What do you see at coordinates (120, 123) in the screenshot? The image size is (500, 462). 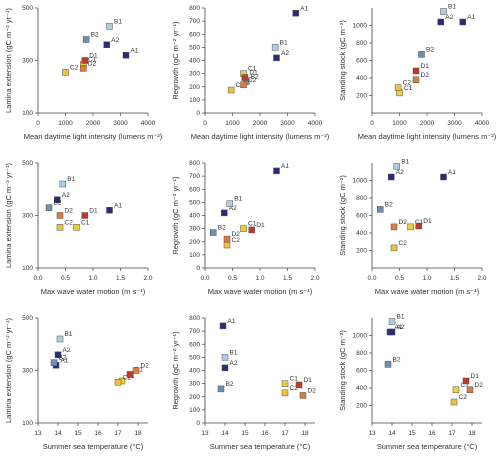 I see `x-tick-label: 3000` at bounding box center [120, 123].